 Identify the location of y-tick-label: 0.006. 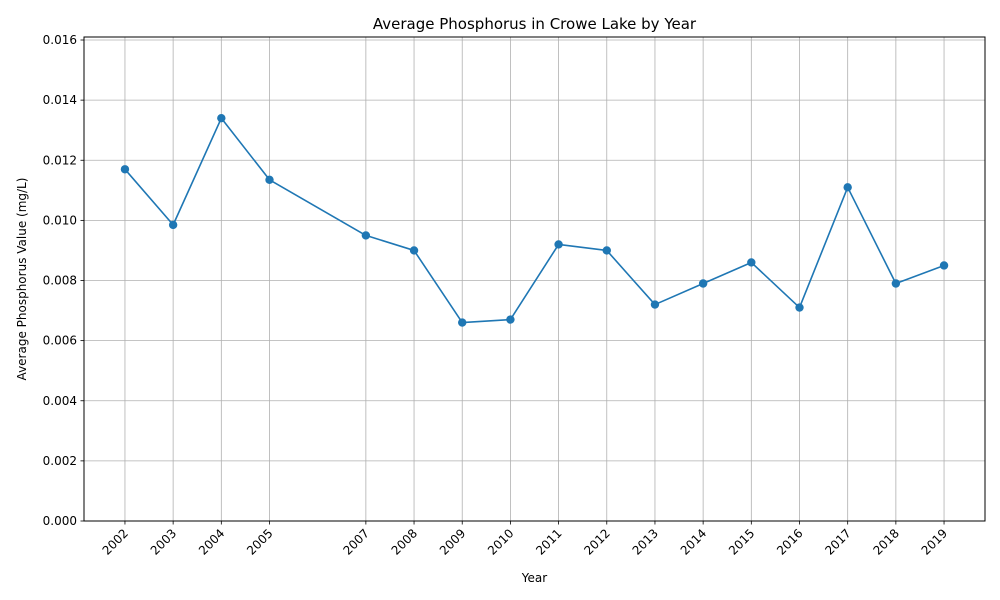
(60, 341).